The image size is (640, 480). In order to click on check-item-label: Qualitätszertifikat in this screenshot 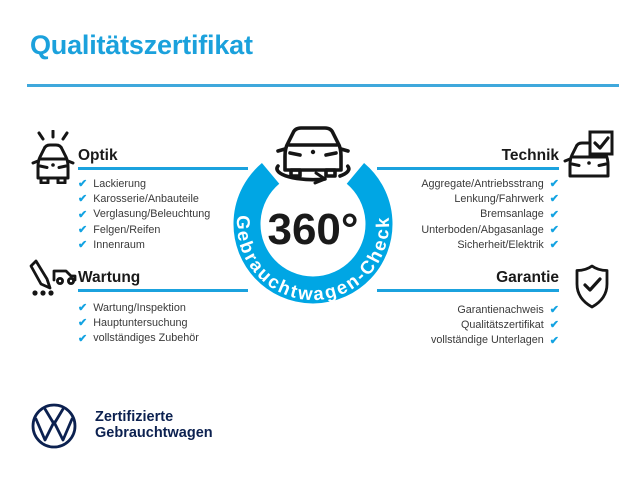, I will do `click(502, 324)`.